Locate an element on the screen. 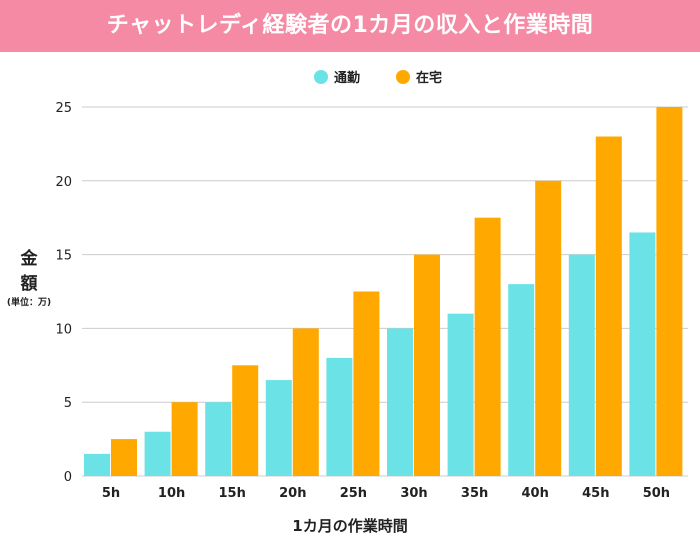 The height and width of the screenshot is (550, 700). y-axis-label-char: 金 is located at coordinates (29, 258).